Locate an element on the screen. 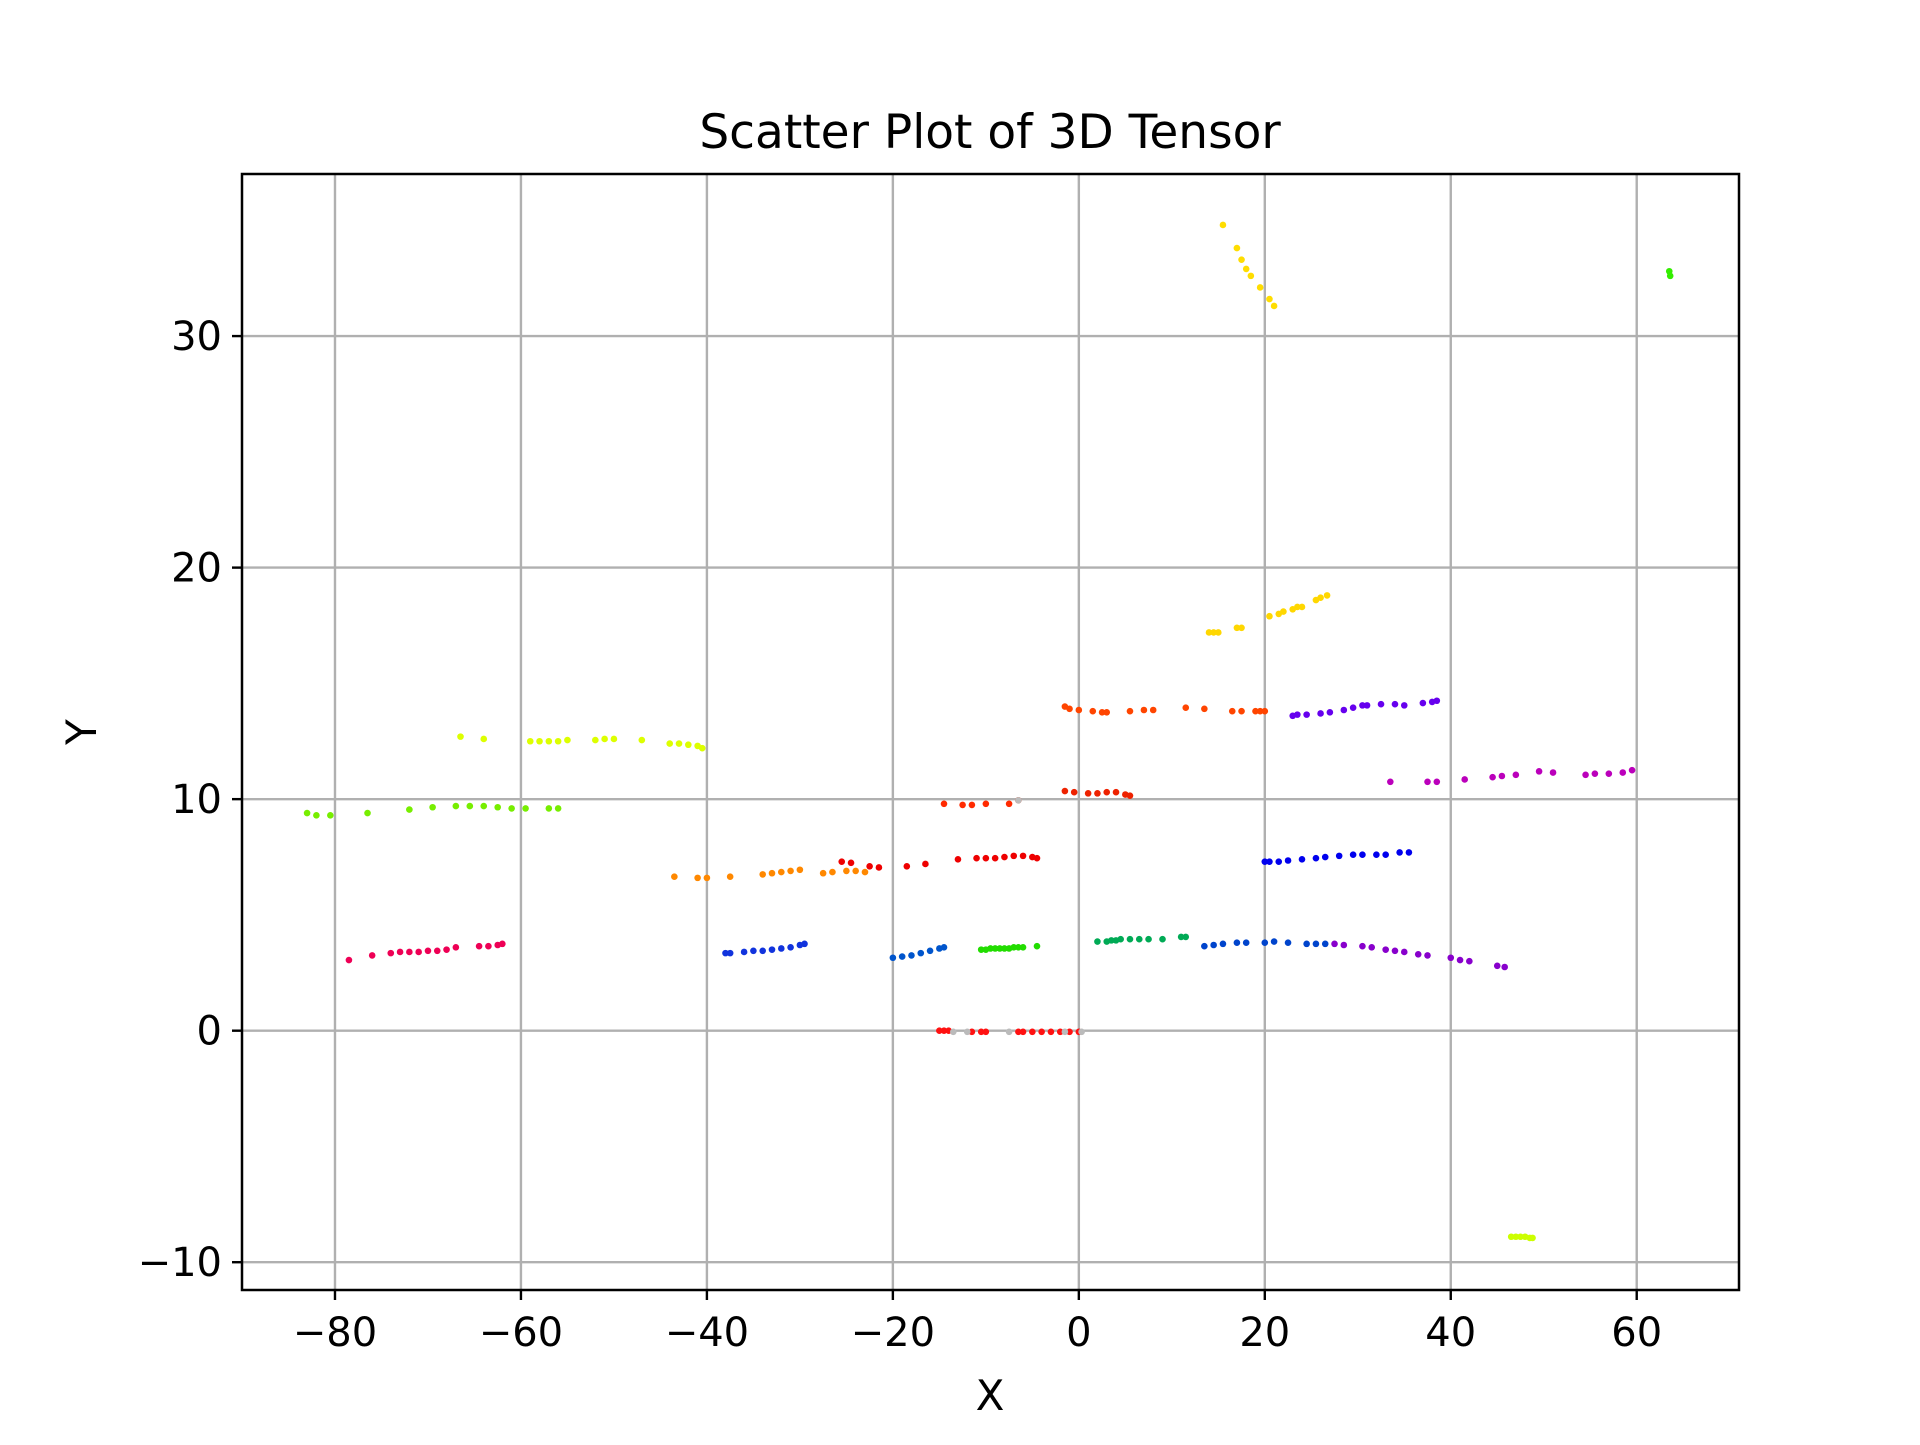  y-tick-label: 20 is located at coordinates (196, 569).